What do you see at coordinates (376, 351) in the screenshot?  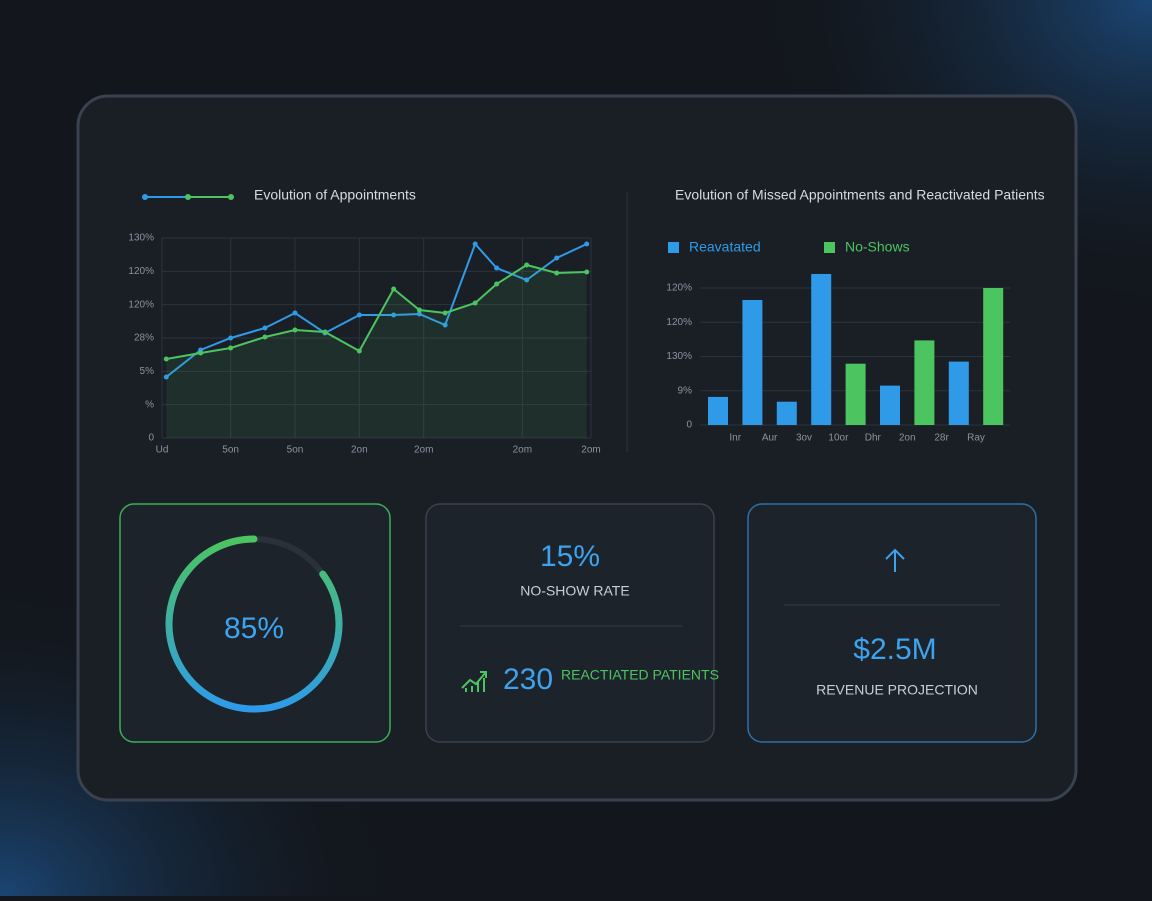 I see `area` at bounding box center [376, 351].